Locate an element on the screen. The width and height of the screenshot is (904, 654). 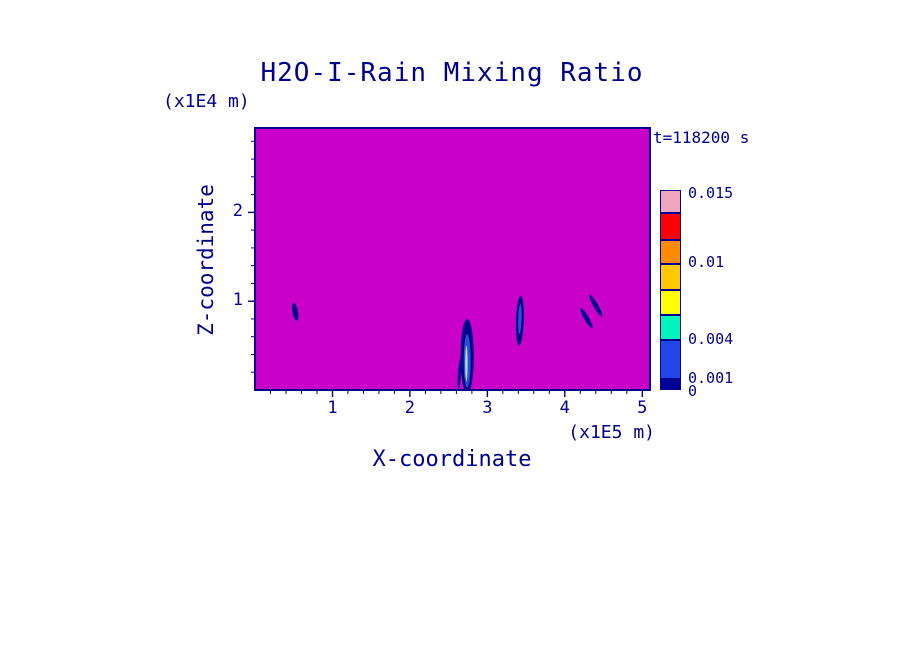
y-axis-unit-label: (x1E4 m) is located at coordinates (206, 101).